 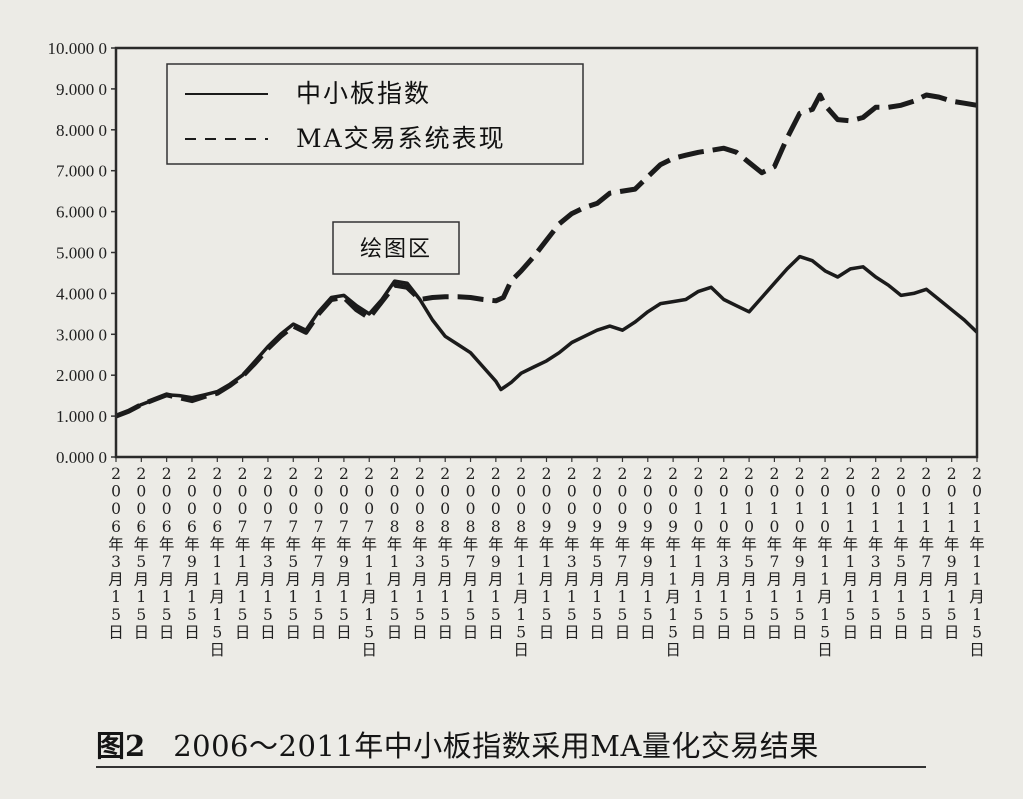 I want to click on y-tick-label: 10.000 0, so click(x=78, y=48).